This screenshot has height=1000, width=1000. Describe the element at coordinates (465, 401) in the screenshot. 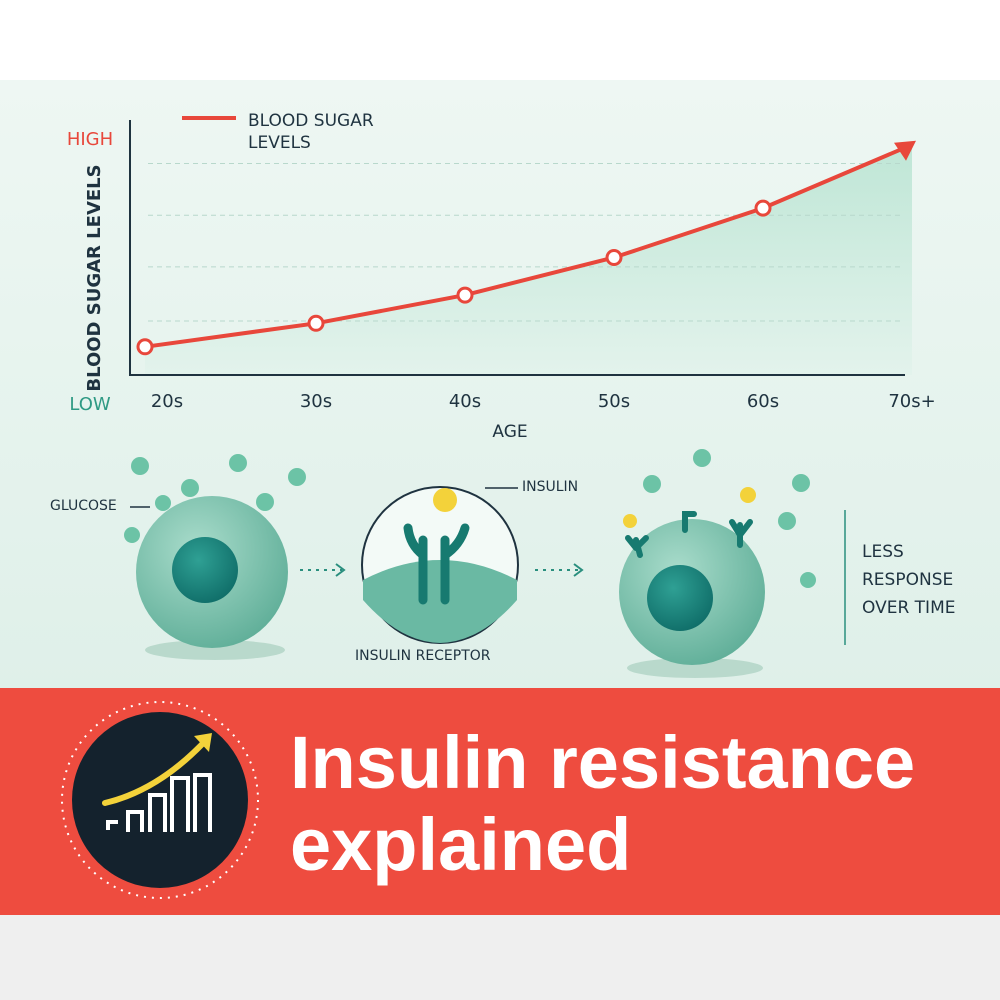

I see `x-tick-label: 40s` at that location.